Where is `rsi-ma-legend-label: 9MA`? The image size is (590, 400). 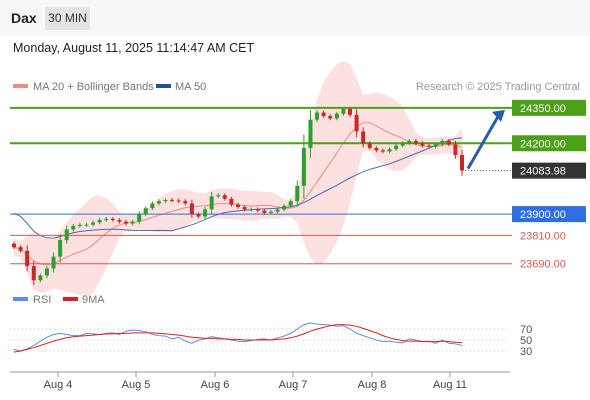
rsi-ma-legend-label: 9MA is located at coordinates (93, 300).